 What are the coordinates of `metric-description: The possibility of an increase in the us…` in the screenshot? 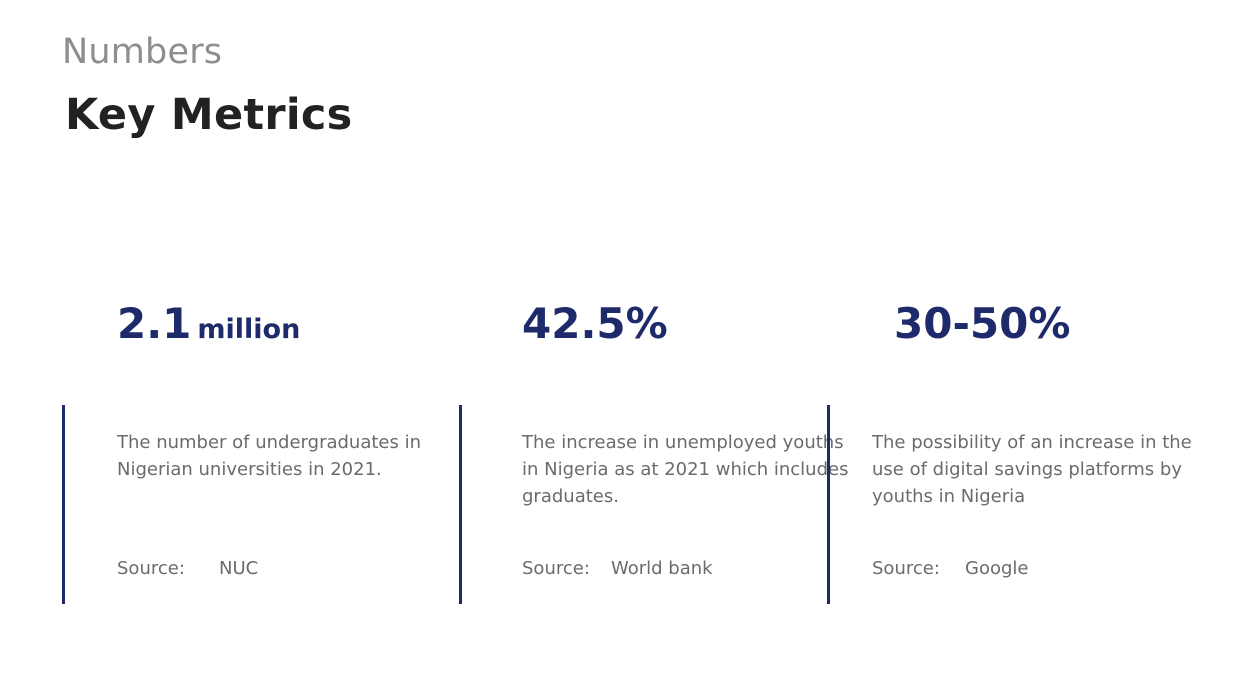 It's located at (1032, 469).